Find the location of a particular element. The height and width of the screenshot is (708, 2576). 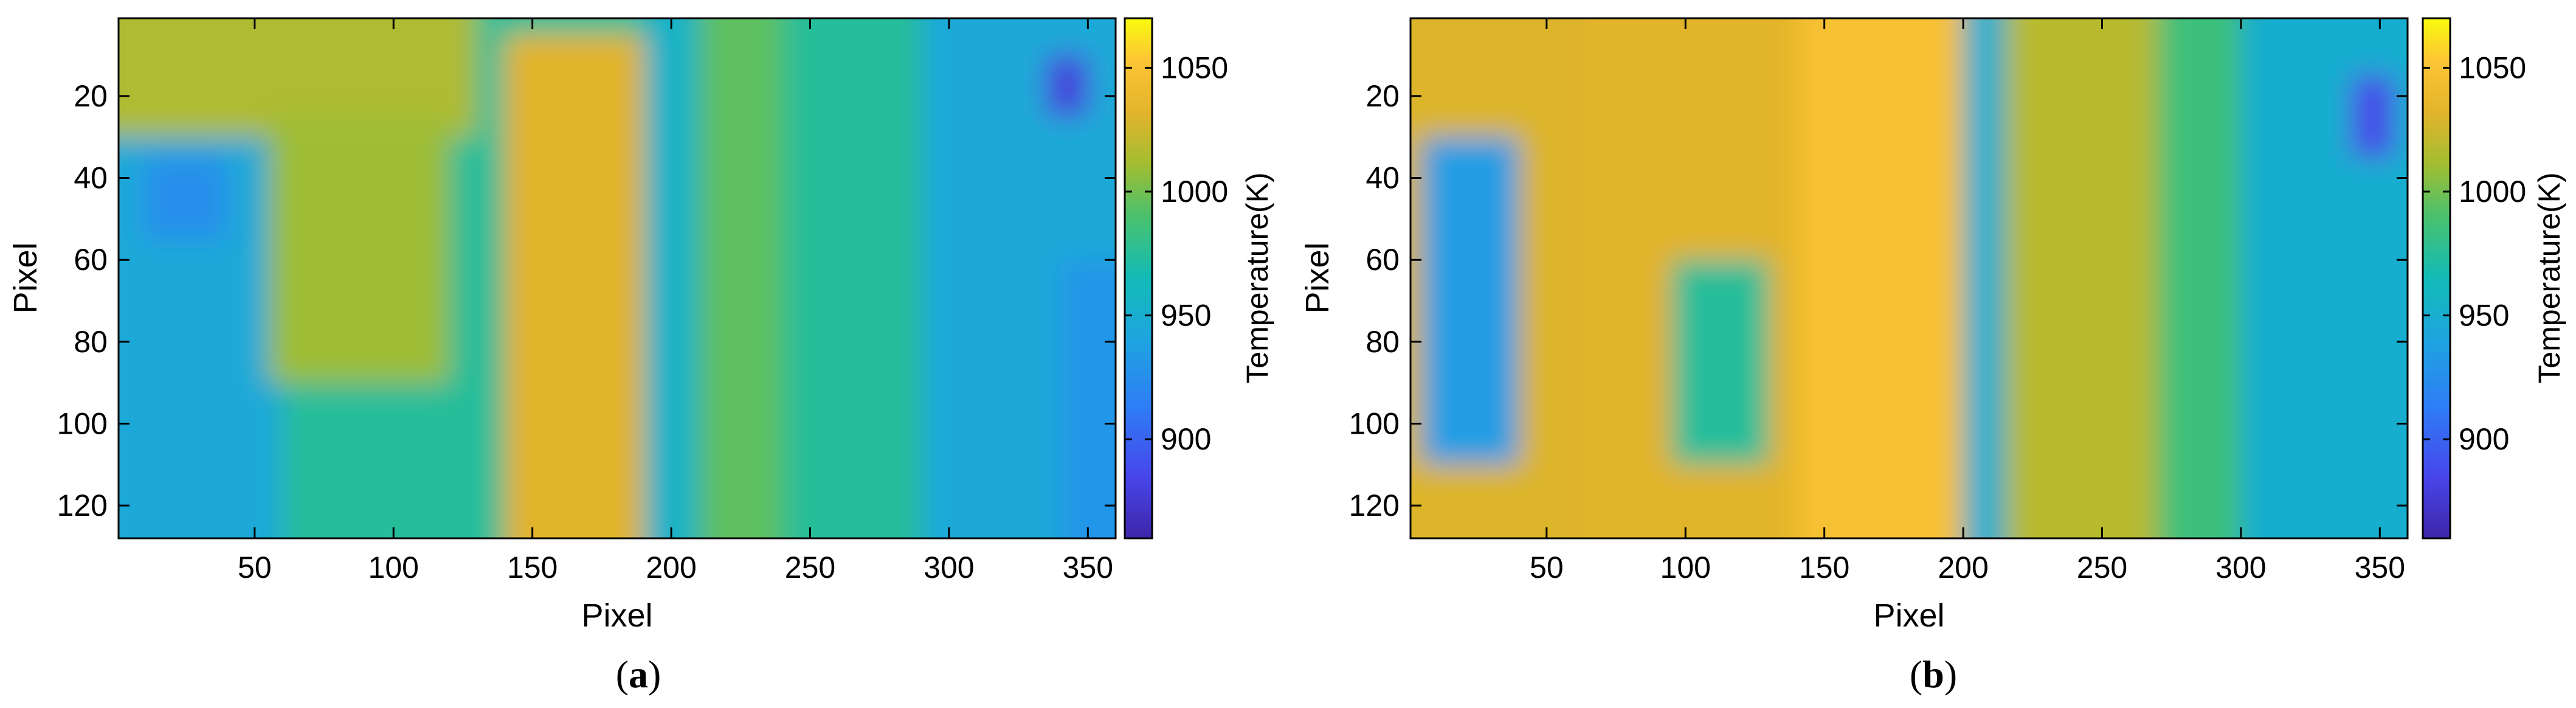

panel-label-a: a is located at coordinates (638, 674).